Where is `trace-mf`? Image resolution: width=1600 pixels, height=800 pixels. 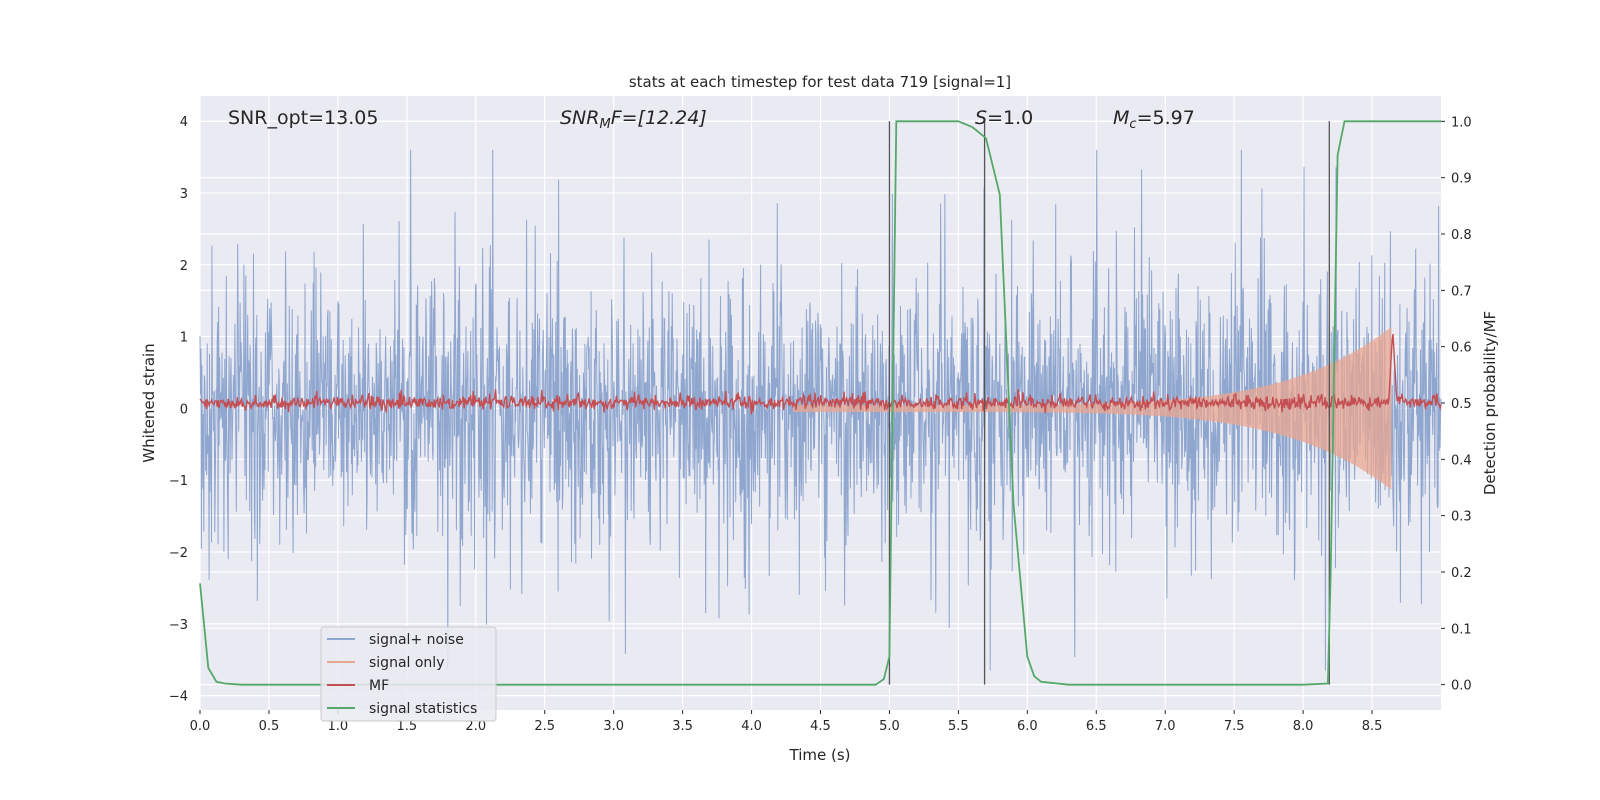
trace-mf is located at coordinates (820, 374).